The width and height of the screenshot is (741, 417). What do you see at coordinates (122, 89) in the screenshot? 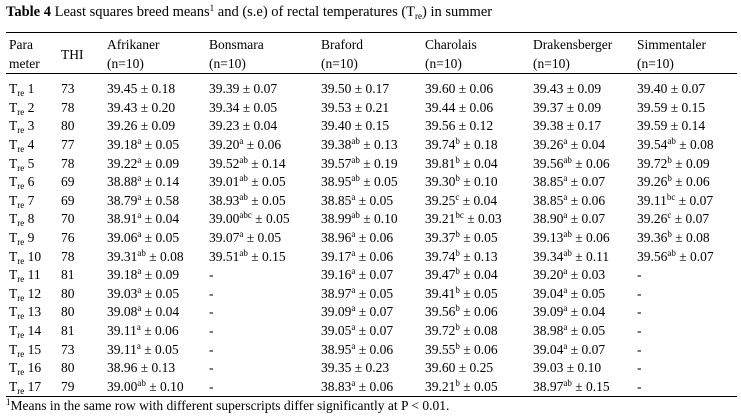
I see `mean: 39.45` at bounding box center [122, 89].